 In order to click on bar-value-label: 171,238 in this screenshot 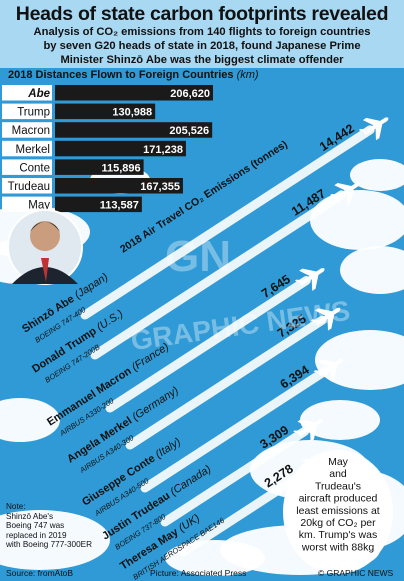, I will do `click(163, 150)`.